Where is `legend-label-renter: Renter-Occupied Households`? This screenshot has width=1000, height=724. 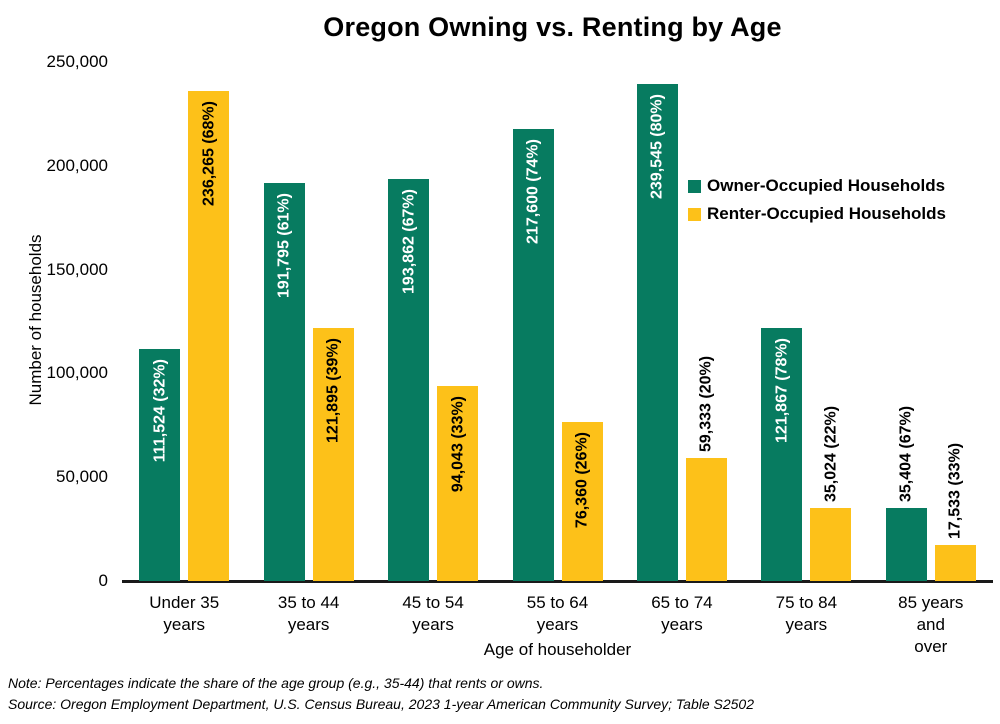
legend-label-renter: Renter-Occupied Households is located at coordinates (826, 213).